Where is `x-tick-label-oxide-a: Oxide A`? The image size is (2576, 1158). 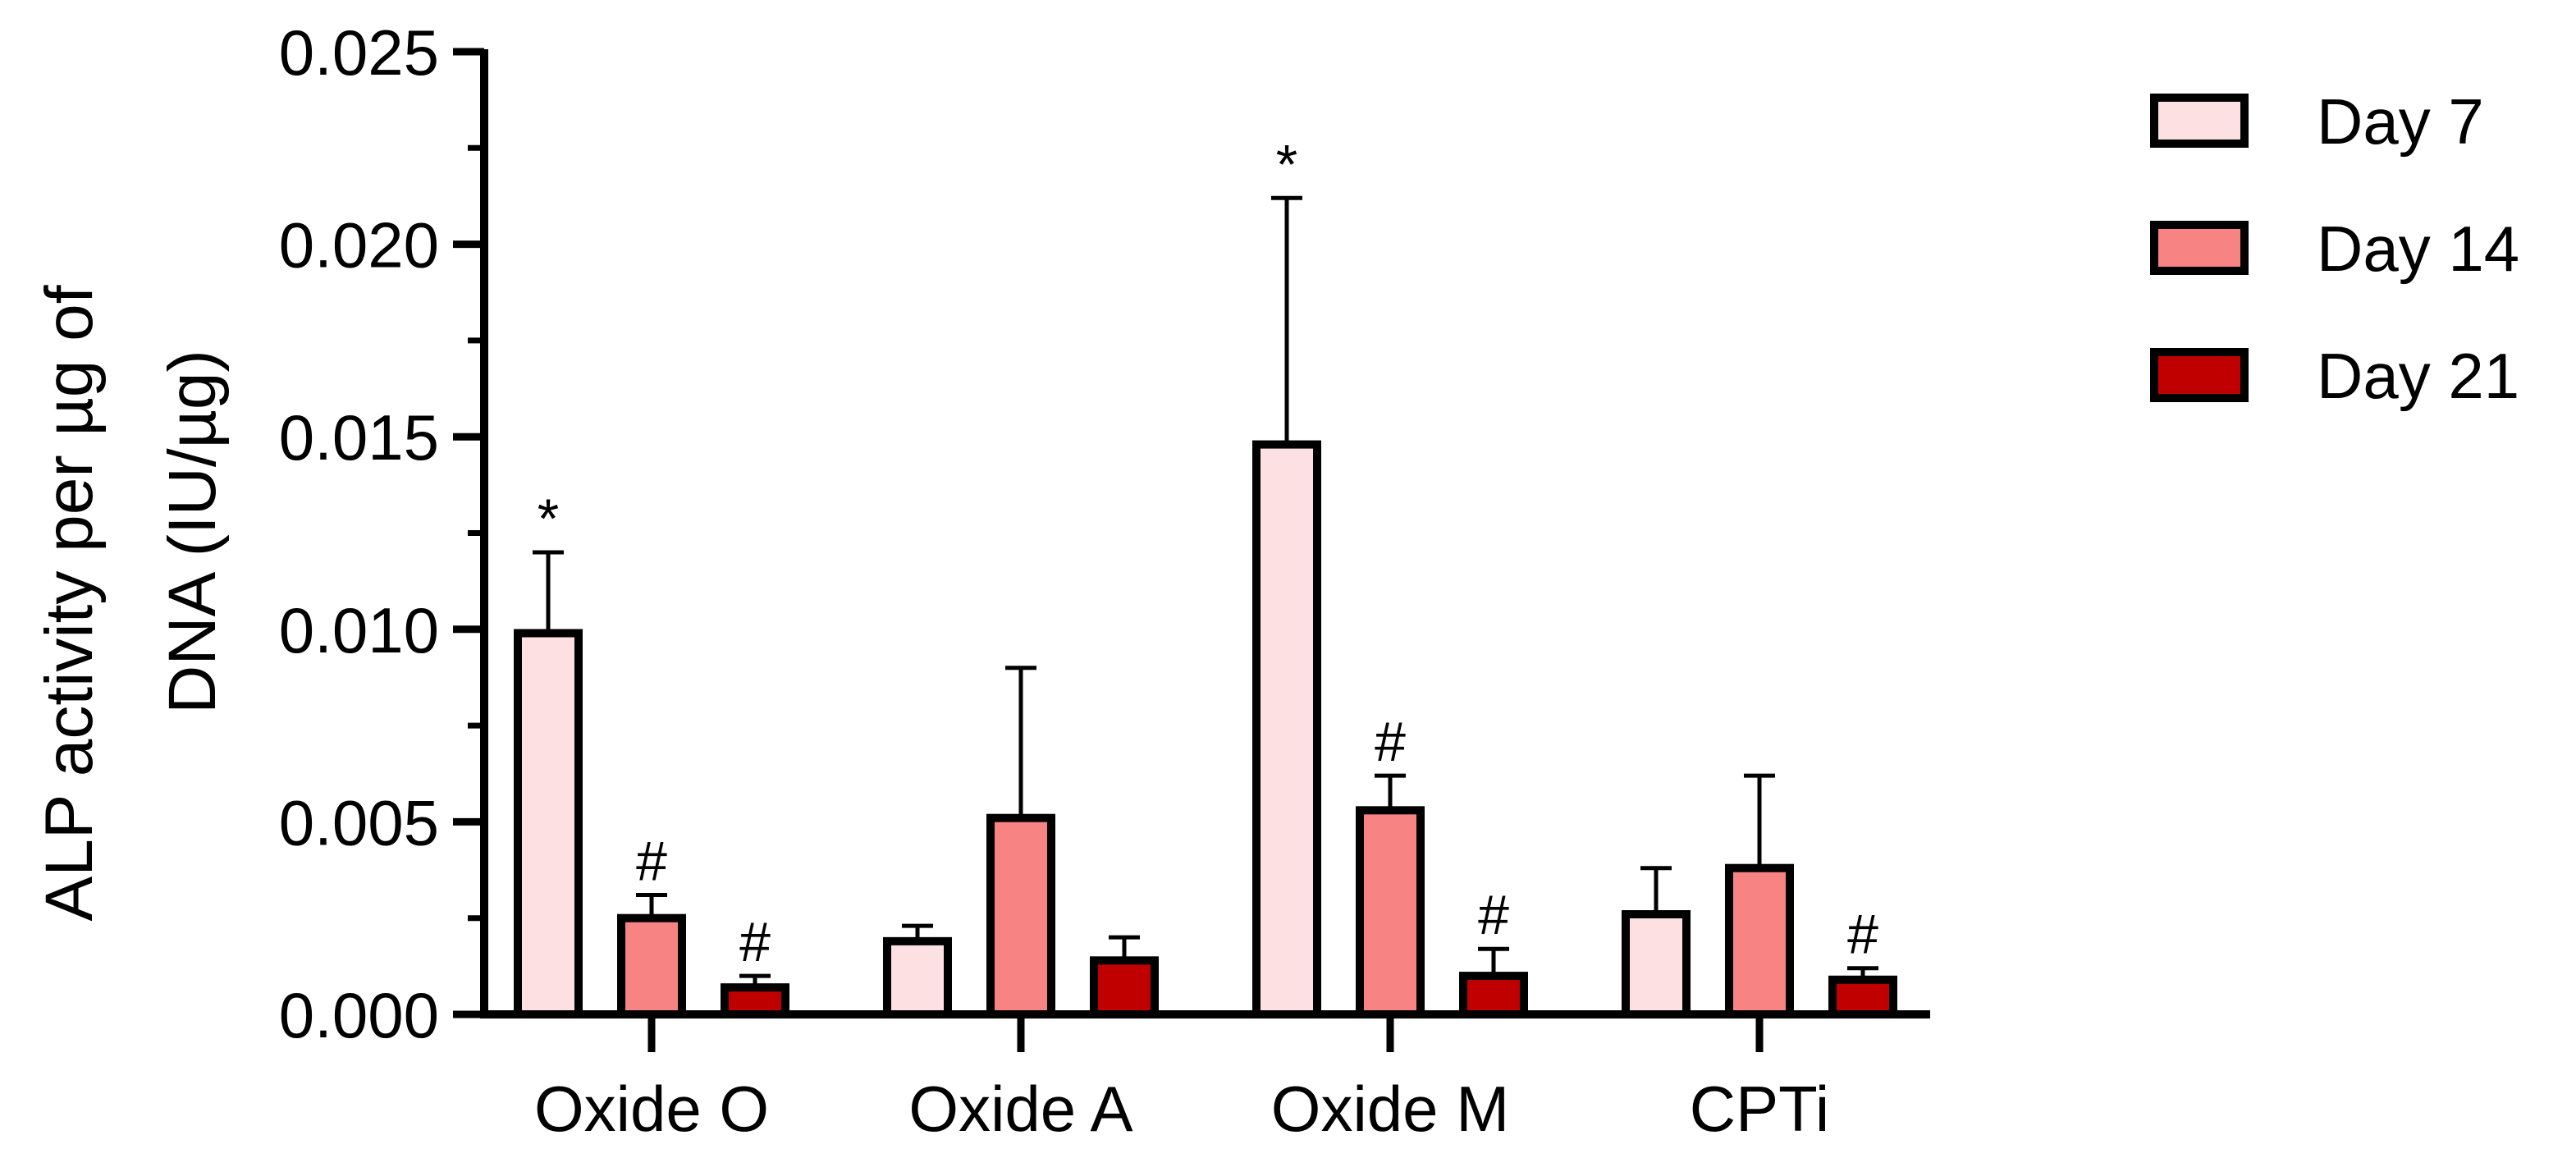
x-tick-label-oxide-a: Oxide A is located at coordinates (1020, 1109).